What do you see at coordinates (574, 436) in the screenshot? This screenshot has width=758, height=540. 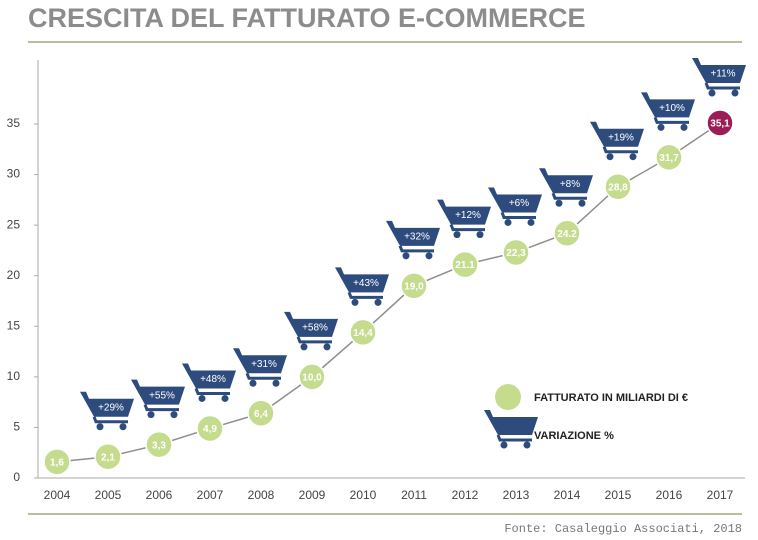 I see `legend-label: VARIAZIONE %` at bounding box center [574, 436].